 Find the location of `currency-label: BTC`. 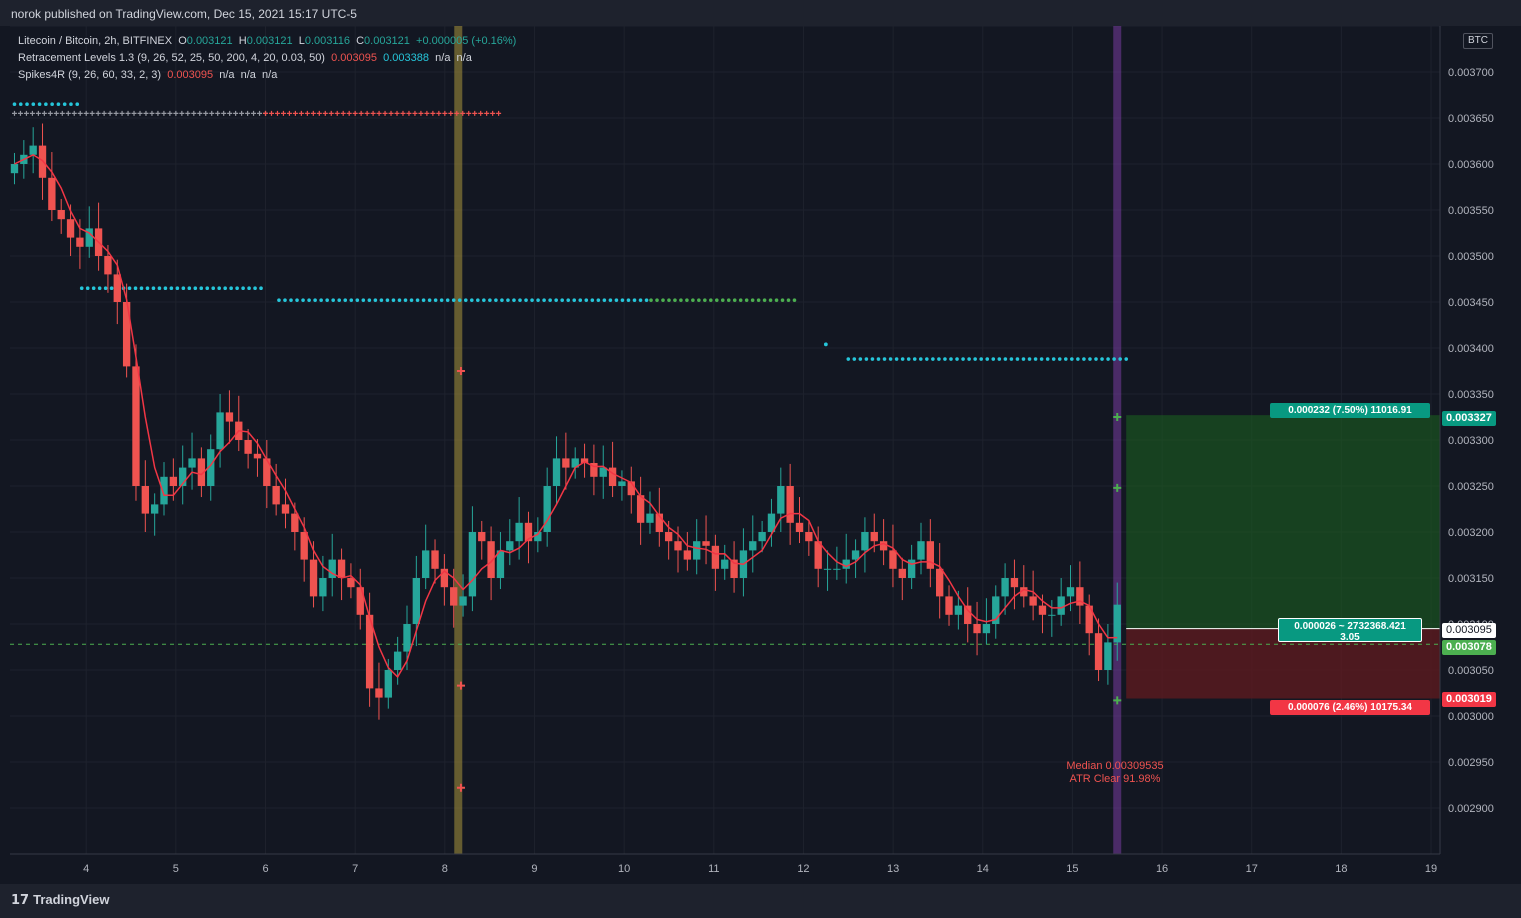

currency-label: BTC is located at coordinates (1478, 41).